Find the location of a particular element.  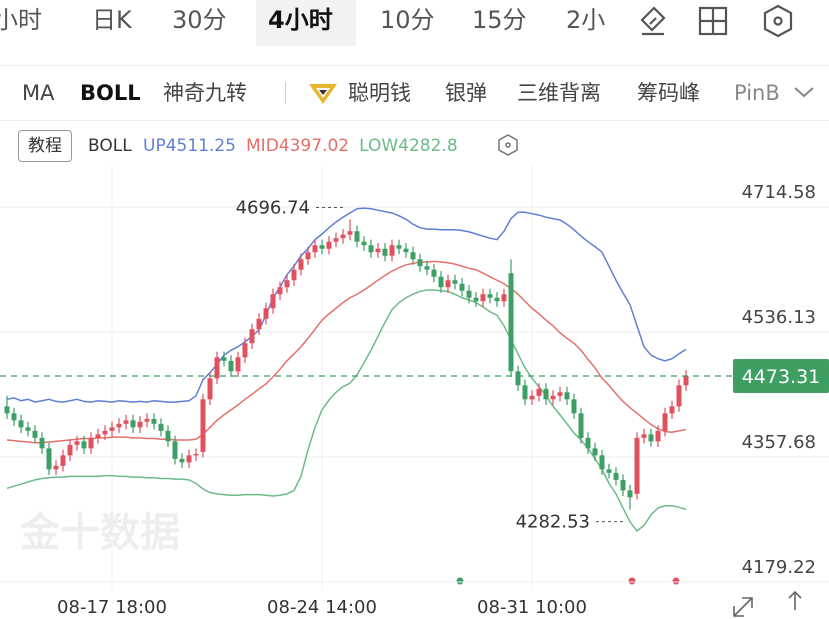

current-price-label: 4473.31 is located at coordinates (781, 377).